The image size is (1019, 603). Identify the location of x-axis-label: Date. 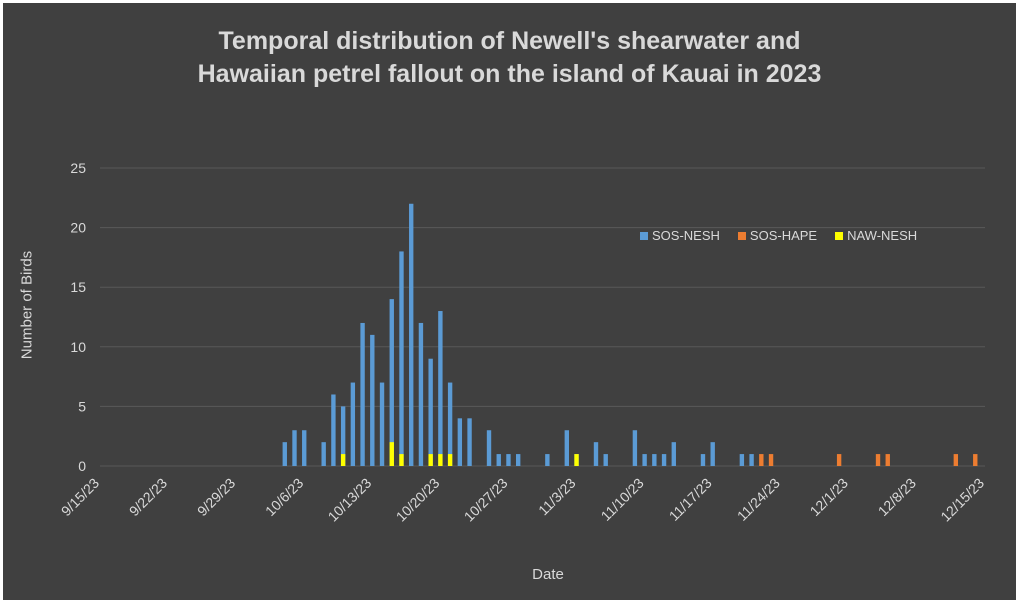
(548, 574).